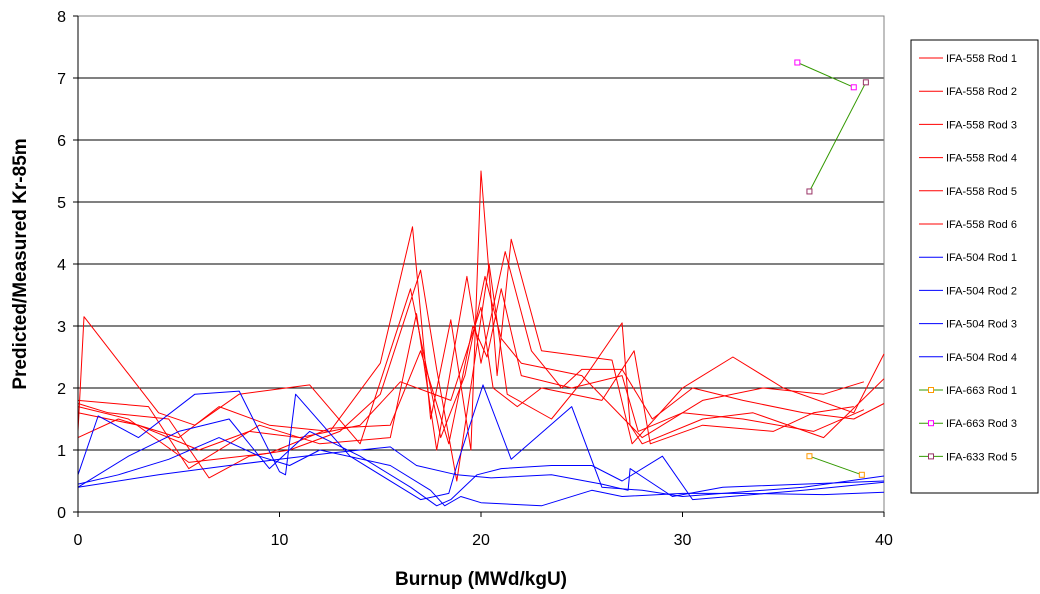 This screenshot has width=1040, height=594. I want to click on x-tick-label-0: 0, so click(78, 540).